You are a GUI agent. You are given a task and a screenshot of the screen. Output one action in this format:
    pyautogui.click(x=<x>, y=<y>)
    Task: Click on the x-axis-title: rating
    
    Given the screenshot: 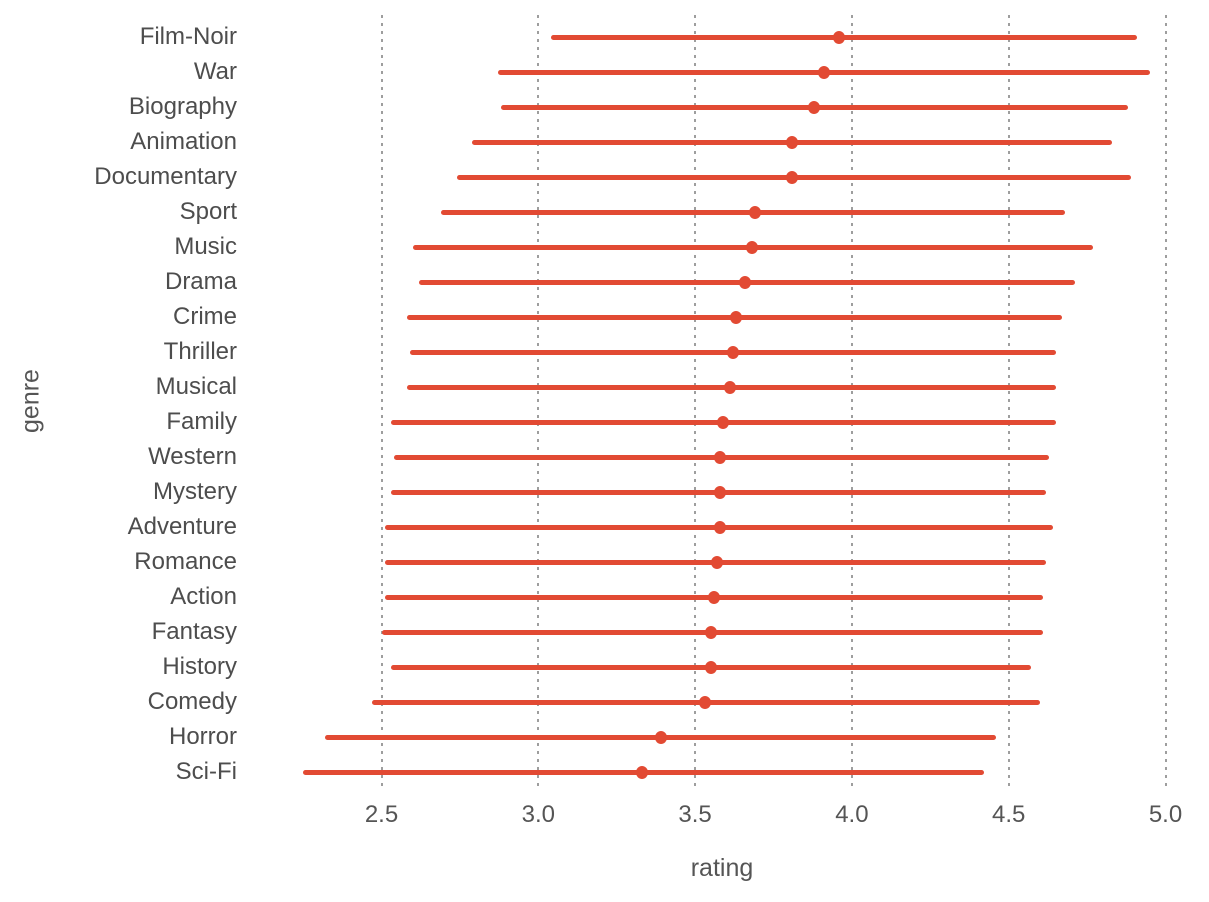 What is the action you would take?
    pyautogui.click(x=722, y=868)
    